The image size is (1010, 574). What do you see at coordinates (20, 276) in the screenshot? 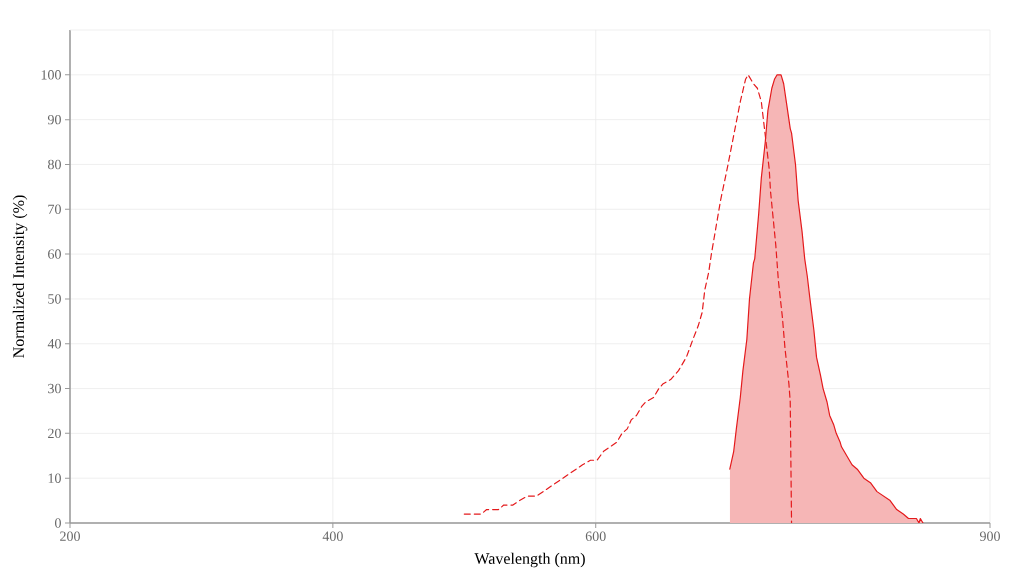
I see `y-axis-title: Normalized Intensity (%)` at bounding box center [20, 276].